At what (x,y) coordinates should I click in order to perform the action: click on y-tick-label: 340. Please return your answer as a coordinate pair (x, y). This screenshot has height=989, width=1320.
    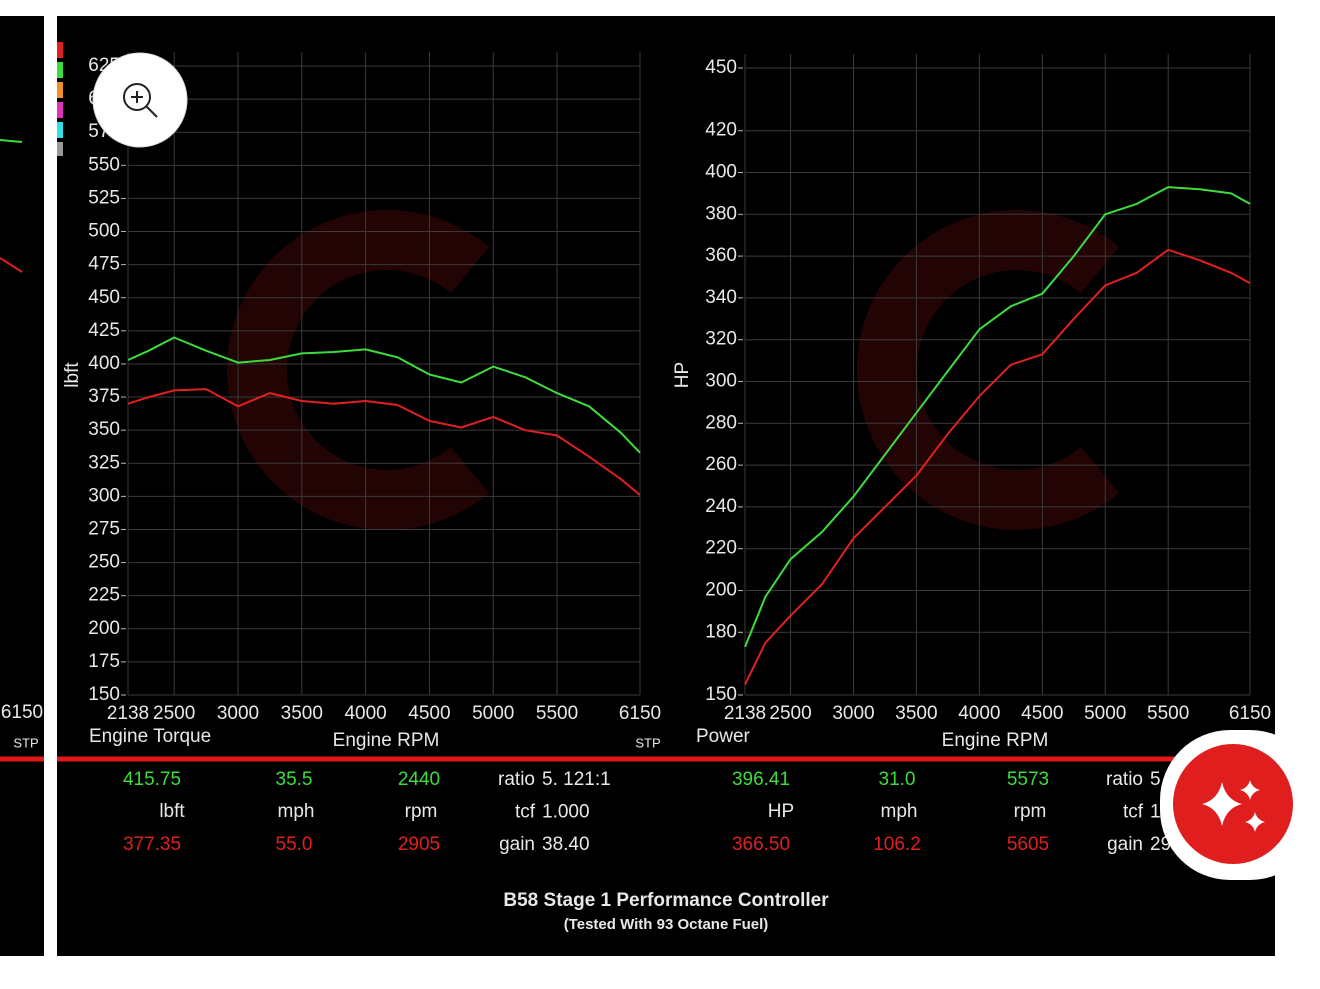
    Looking at the image, I should click on (721, 297).